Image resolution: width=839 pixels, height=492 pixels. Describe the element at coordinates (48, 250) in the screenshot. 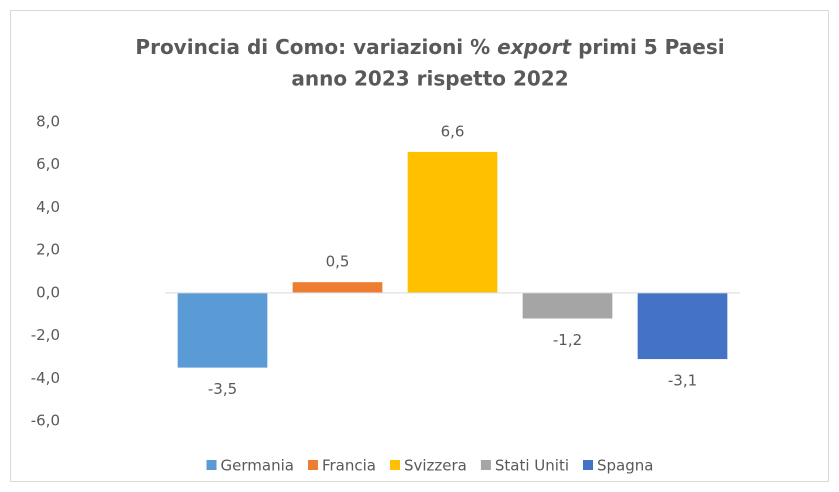

I see `y-tick-label: 2,0` at that location.